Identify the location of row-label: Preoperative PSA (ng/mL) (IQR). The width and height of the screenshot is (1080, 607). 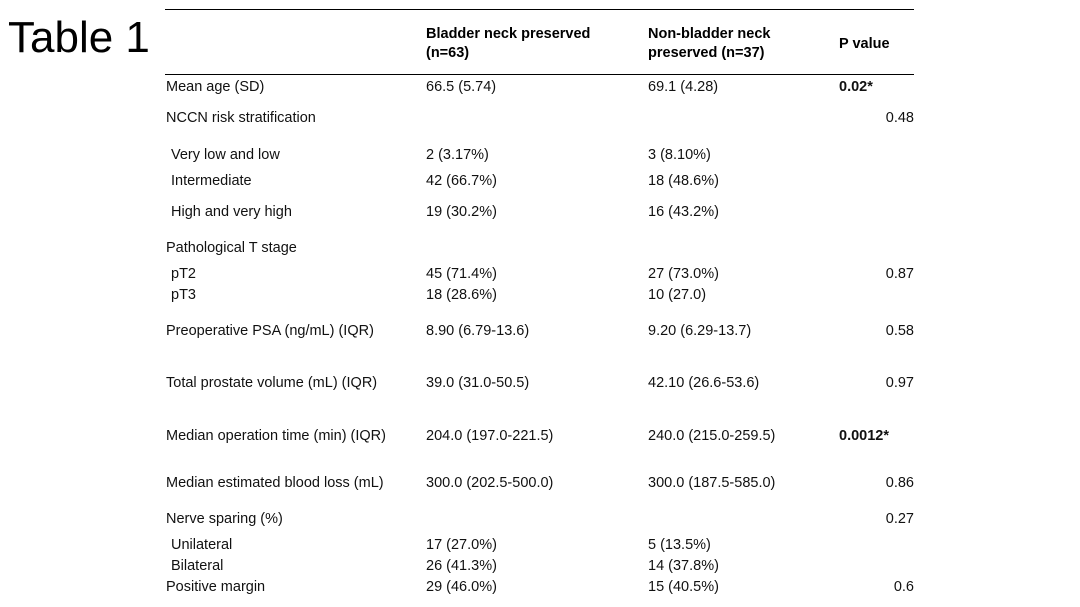
(270, 331).